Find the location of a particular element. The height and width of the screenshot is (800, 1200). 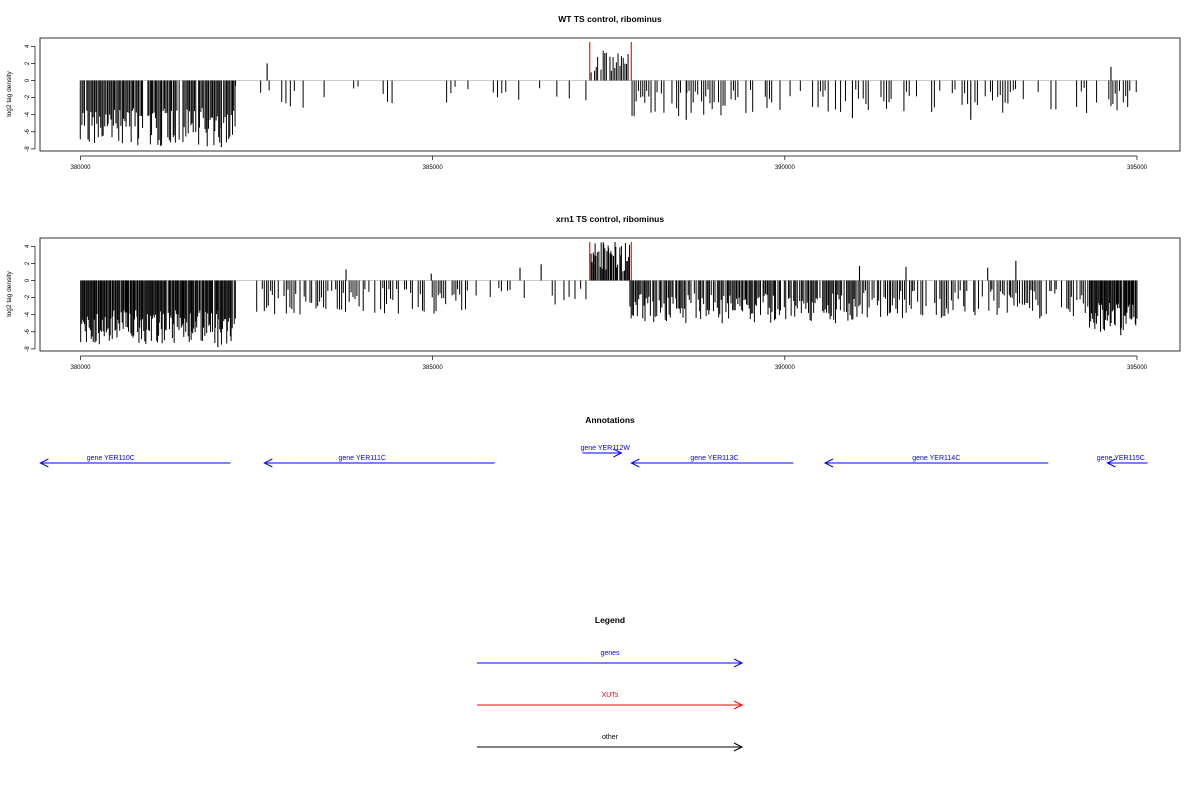

wt-y-tick-label: 2 is located at coordinates (28, 63).